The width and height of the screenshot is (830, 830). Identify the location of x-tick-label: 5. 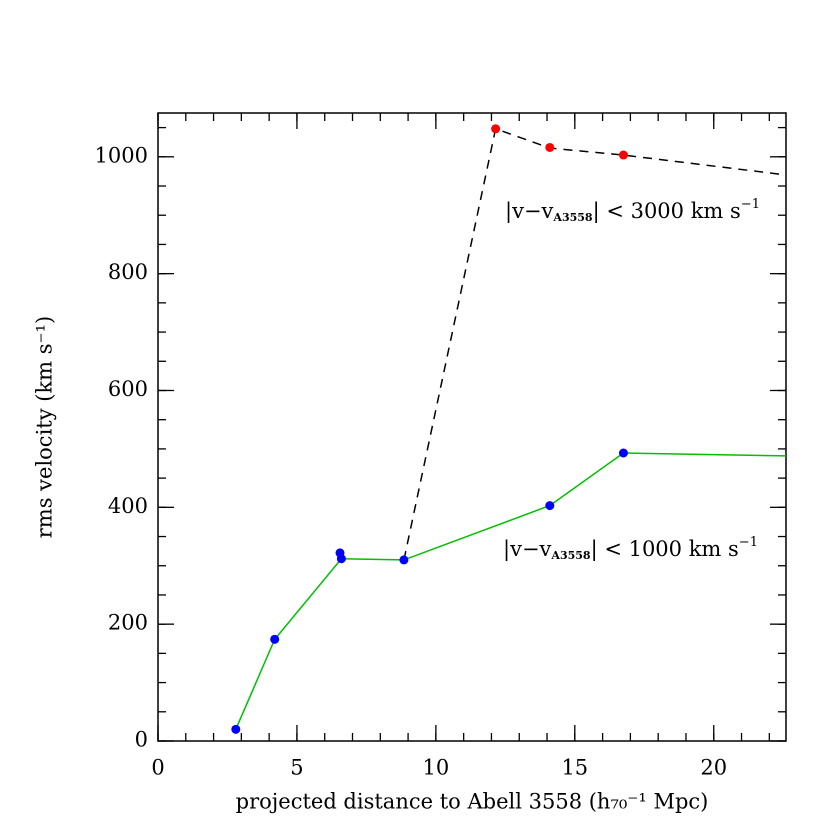
(296, 768).